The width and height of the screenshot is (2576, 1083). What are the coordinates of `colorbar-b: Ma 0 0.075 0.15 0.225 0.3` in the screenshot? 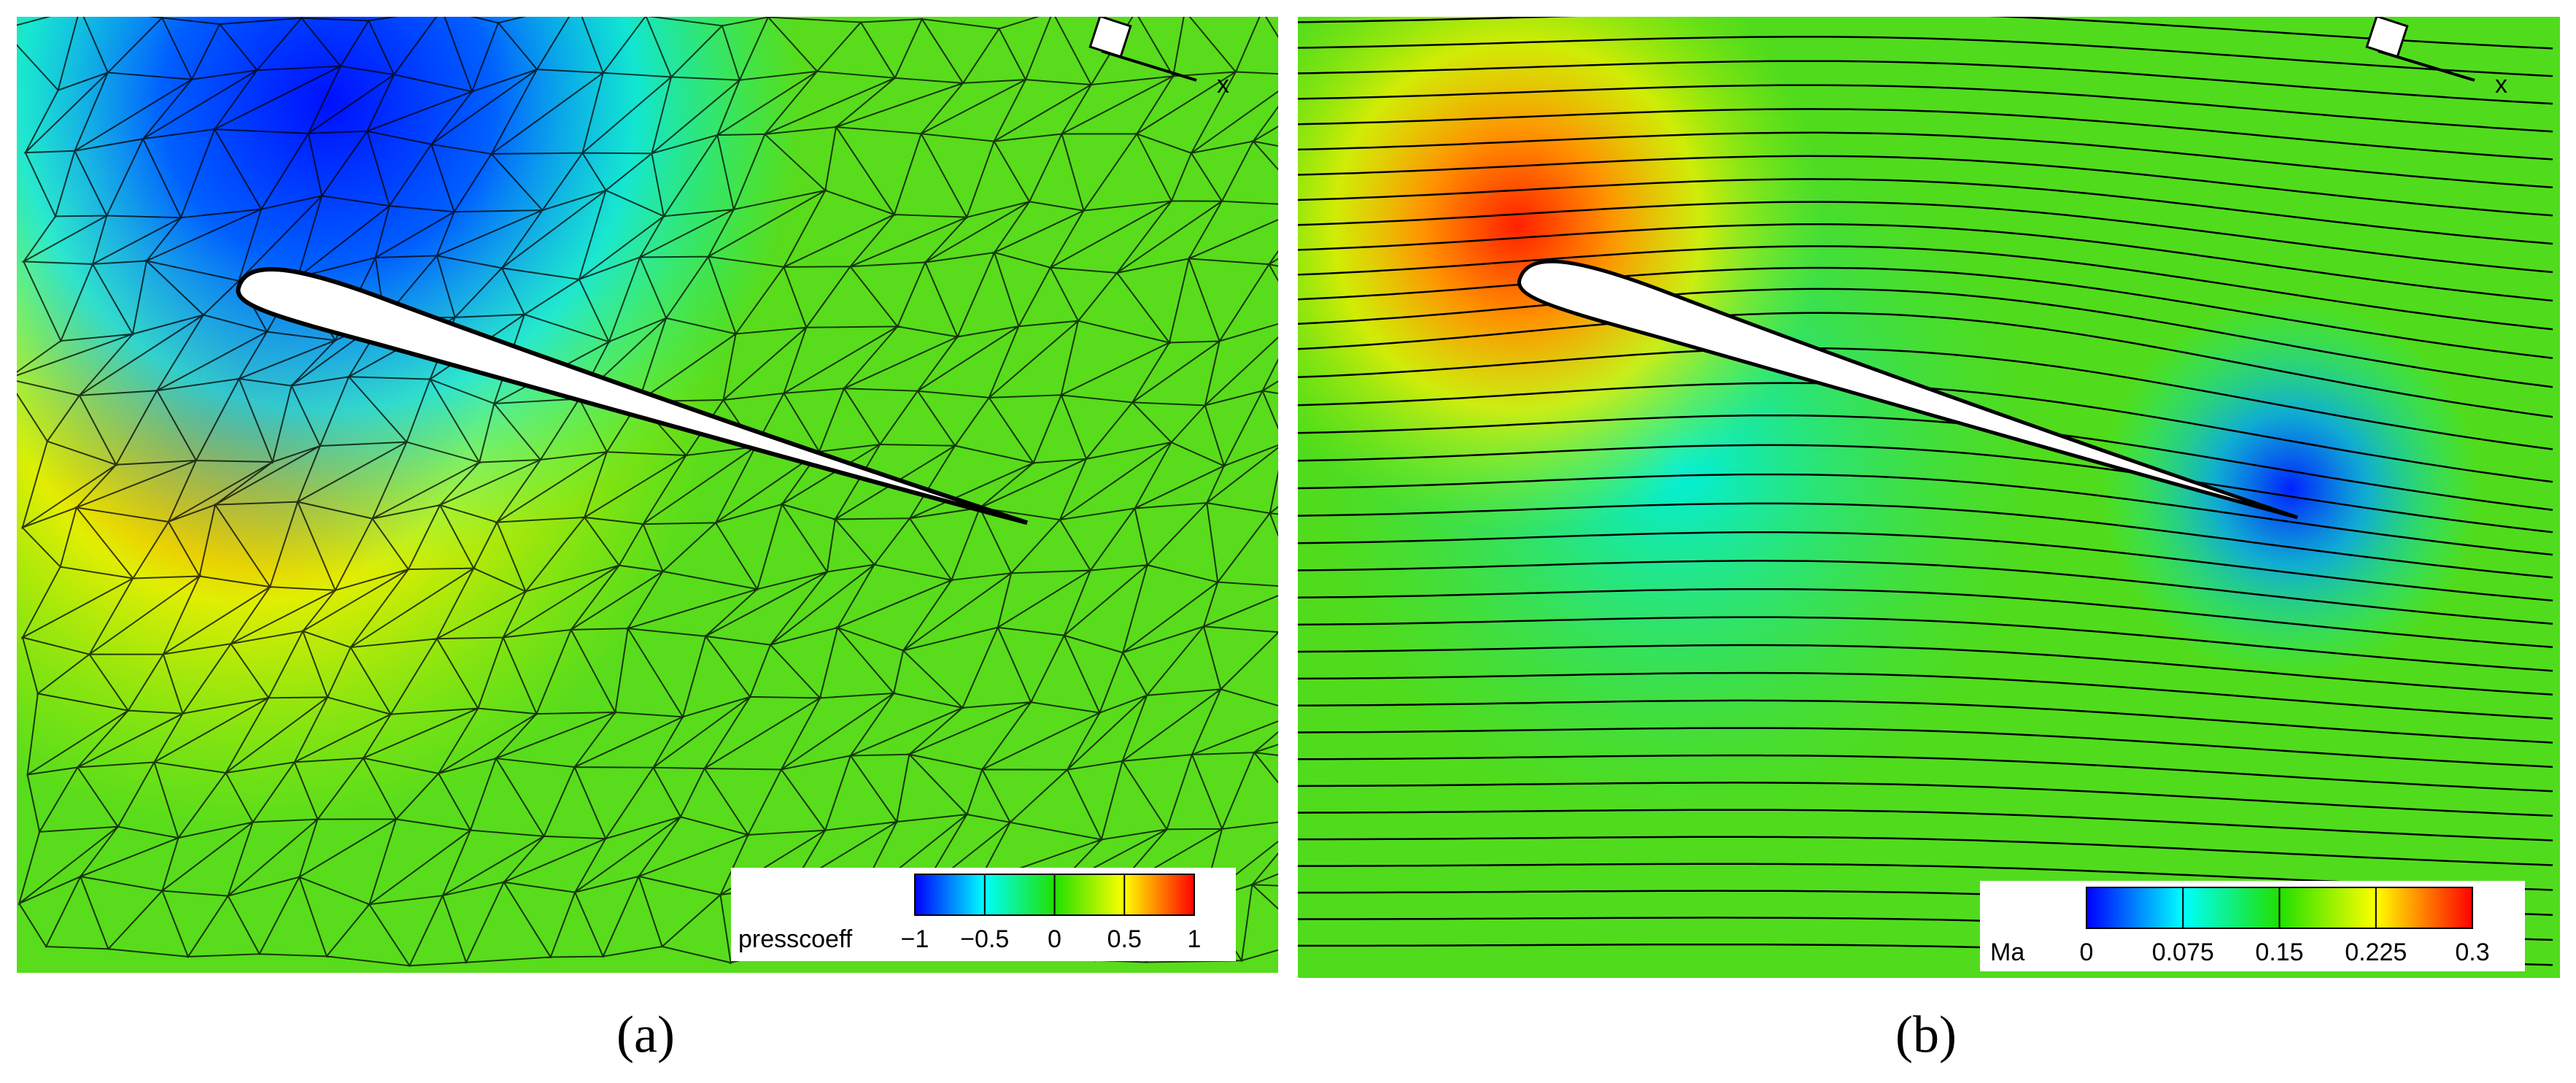 It's located at (2252, 926).